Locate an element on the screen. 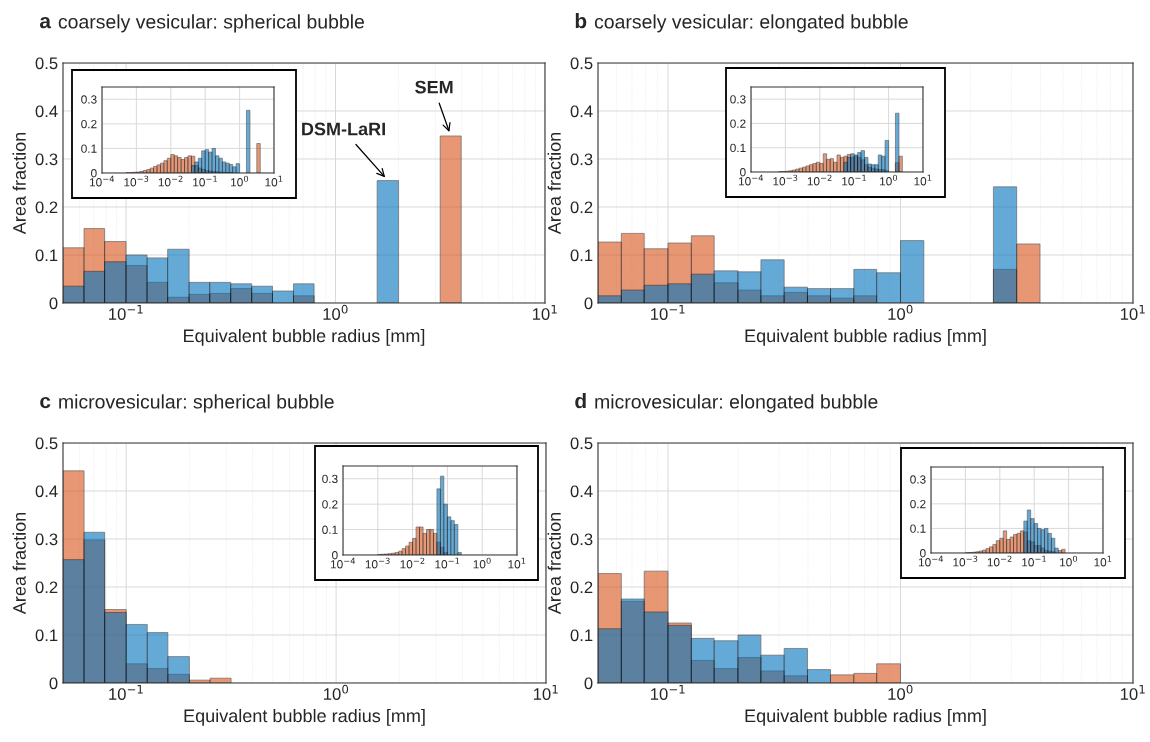 The image size is (1150, 742). chart-title: b coarsely vesicular: elongated bubble is located at coordinates (741, 23).